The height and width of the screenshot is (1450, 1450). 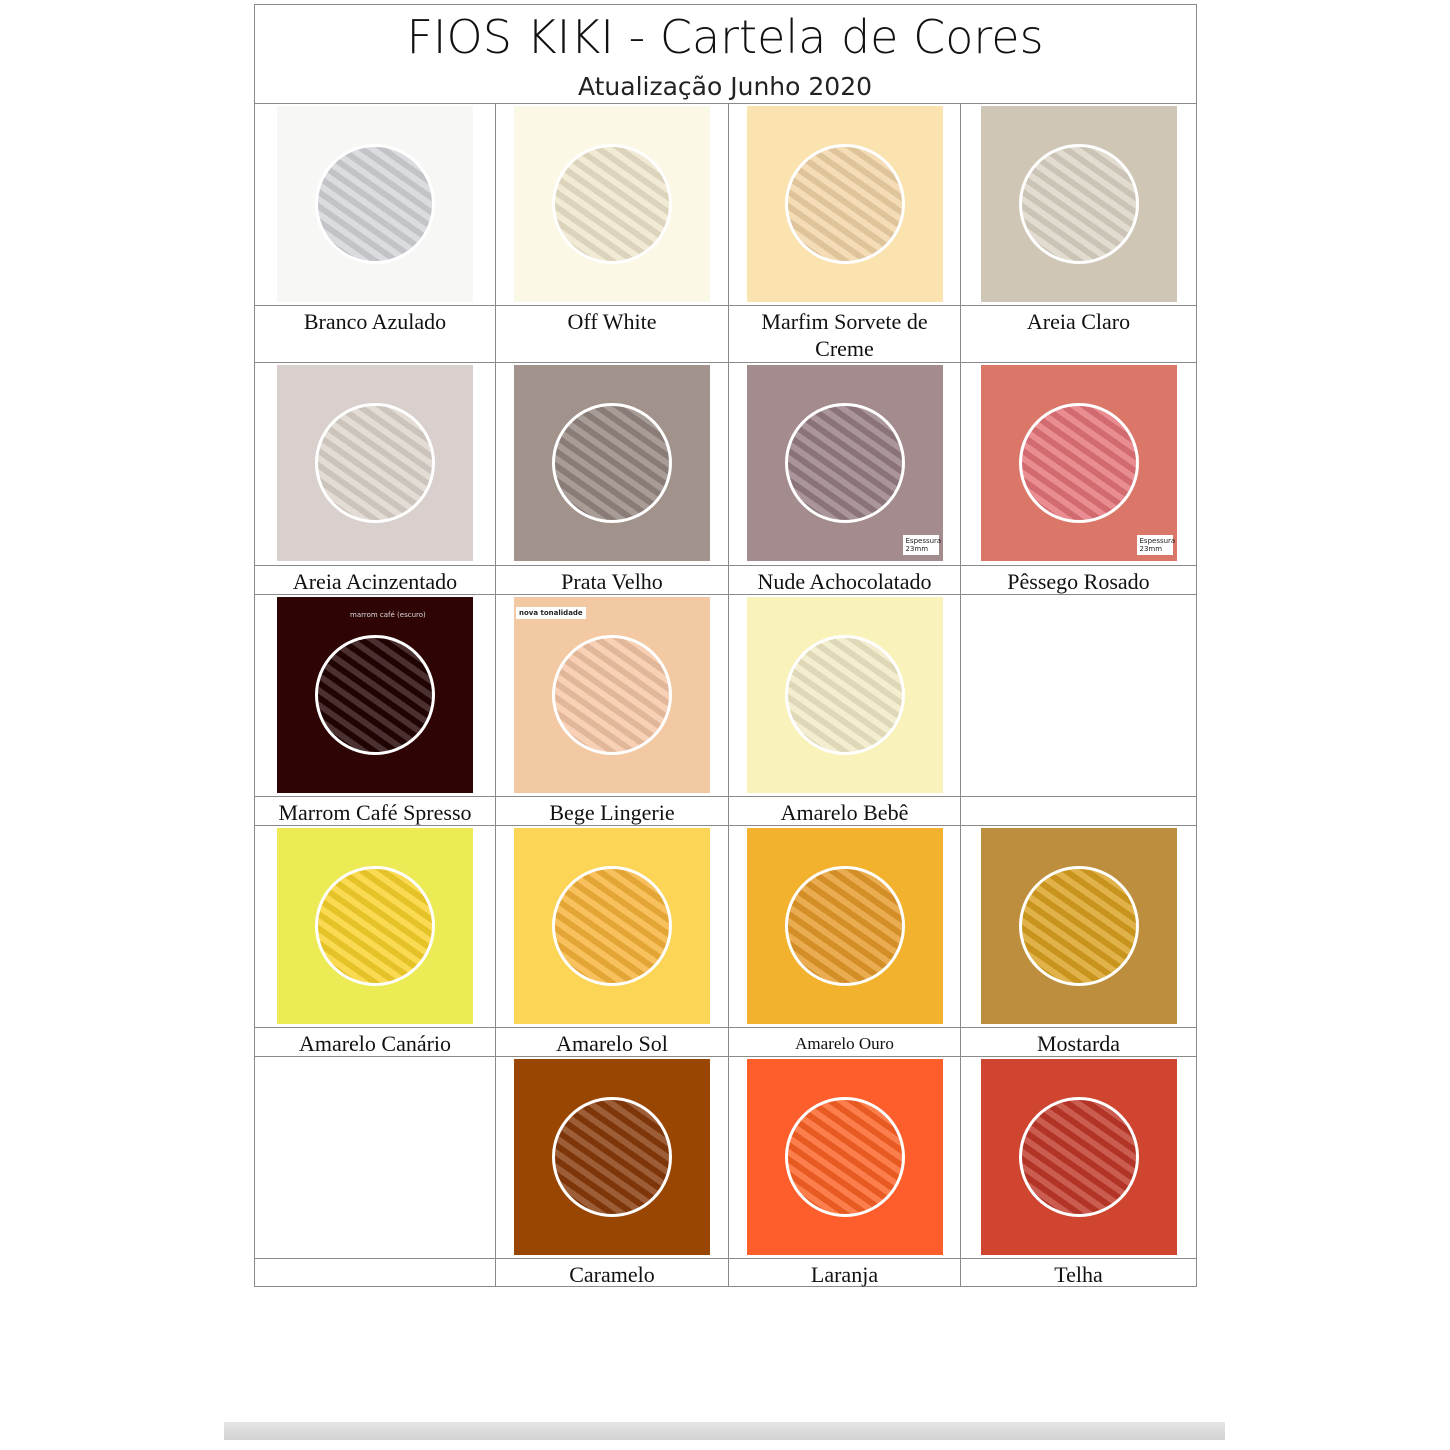 I want to click on color-name: Bege Lingerie, so click(x=612, y=812).